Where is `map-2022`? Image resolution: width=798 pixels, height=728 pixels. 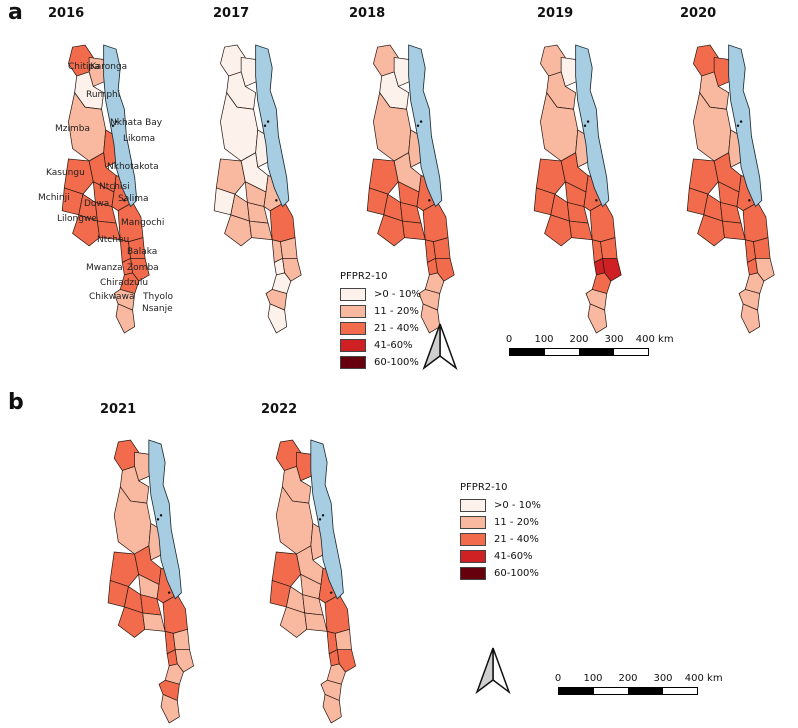 map-2022 is located at coordinates (313, 581).